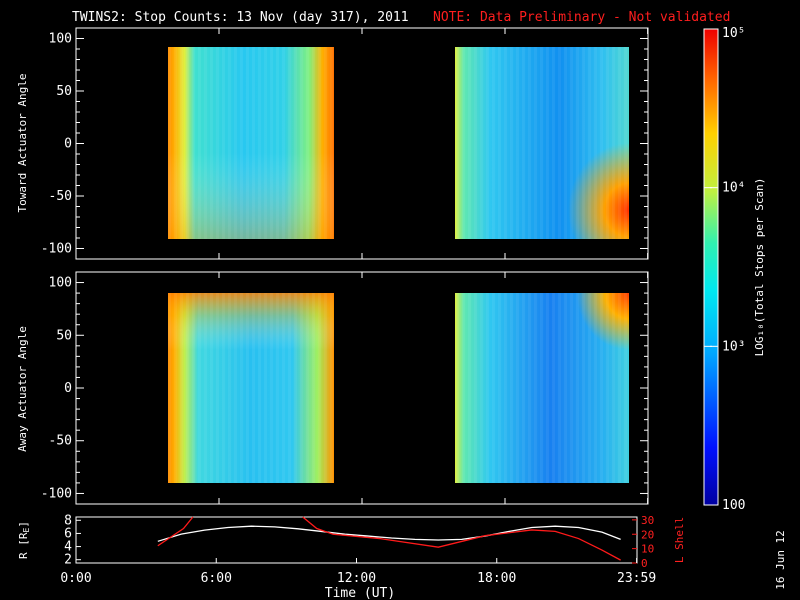 The height and width of the screenshot is (600, 800). I want to click on toward-ytick-label: -100, so click(56, 249).